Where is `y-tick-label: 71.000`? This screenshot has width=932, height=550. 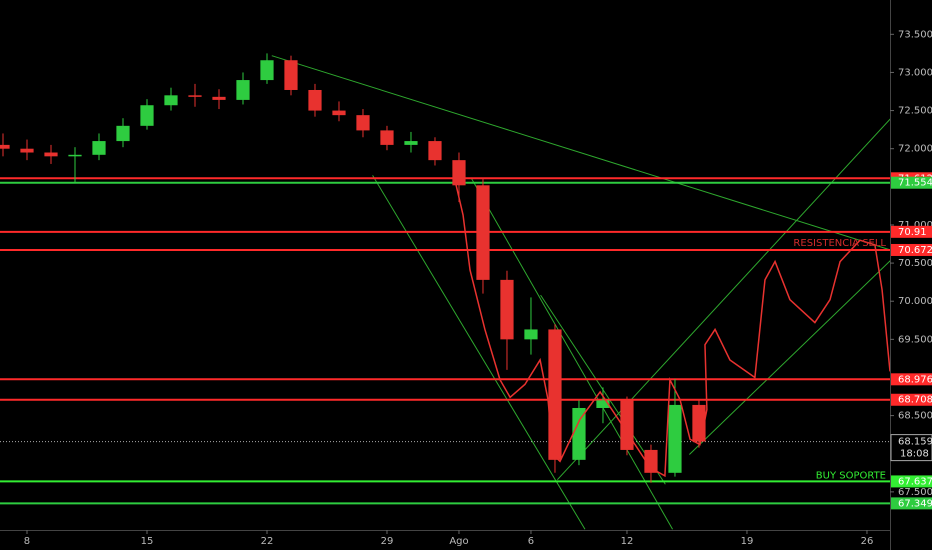
y-tick-label: 71.000 is located at coordinates (915, 225).